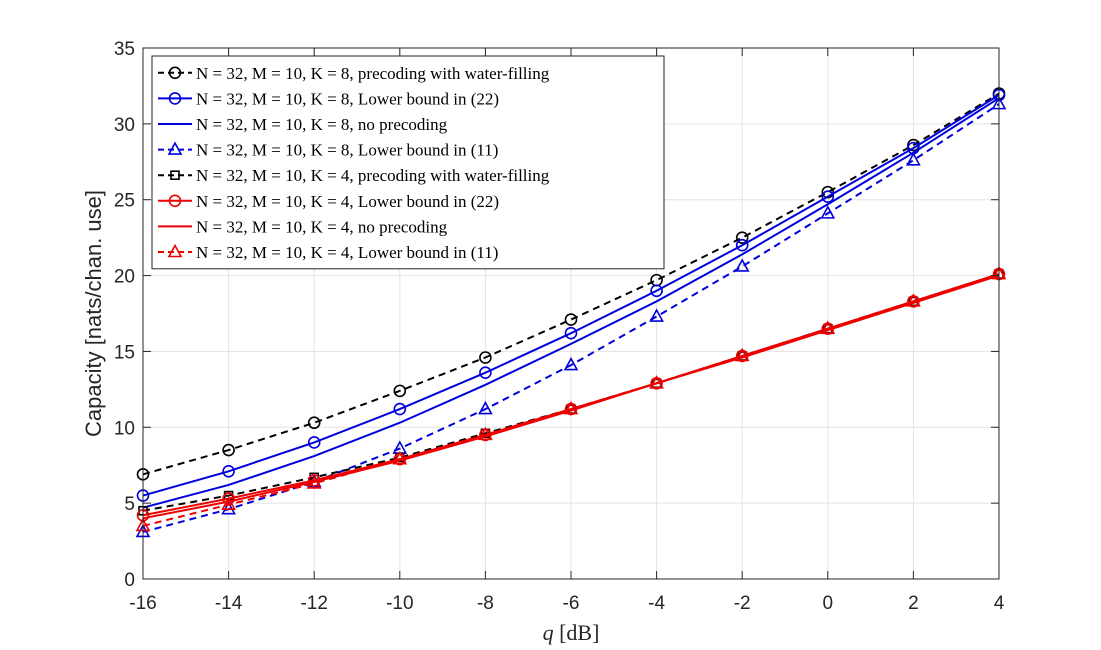 This screenshot has height=650, width=1101. What do you see at coordinates (142, 603) in the screenshot?
I see `x-tick-label: -16` at bounding box center [142, 603].